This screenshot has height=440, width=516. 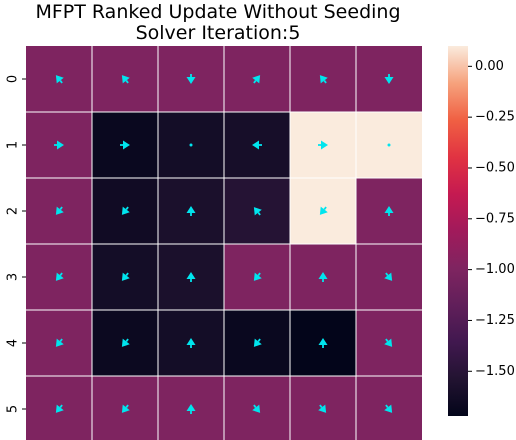 I want to click on arrow-r2-c2, so click(x=191, y=211).